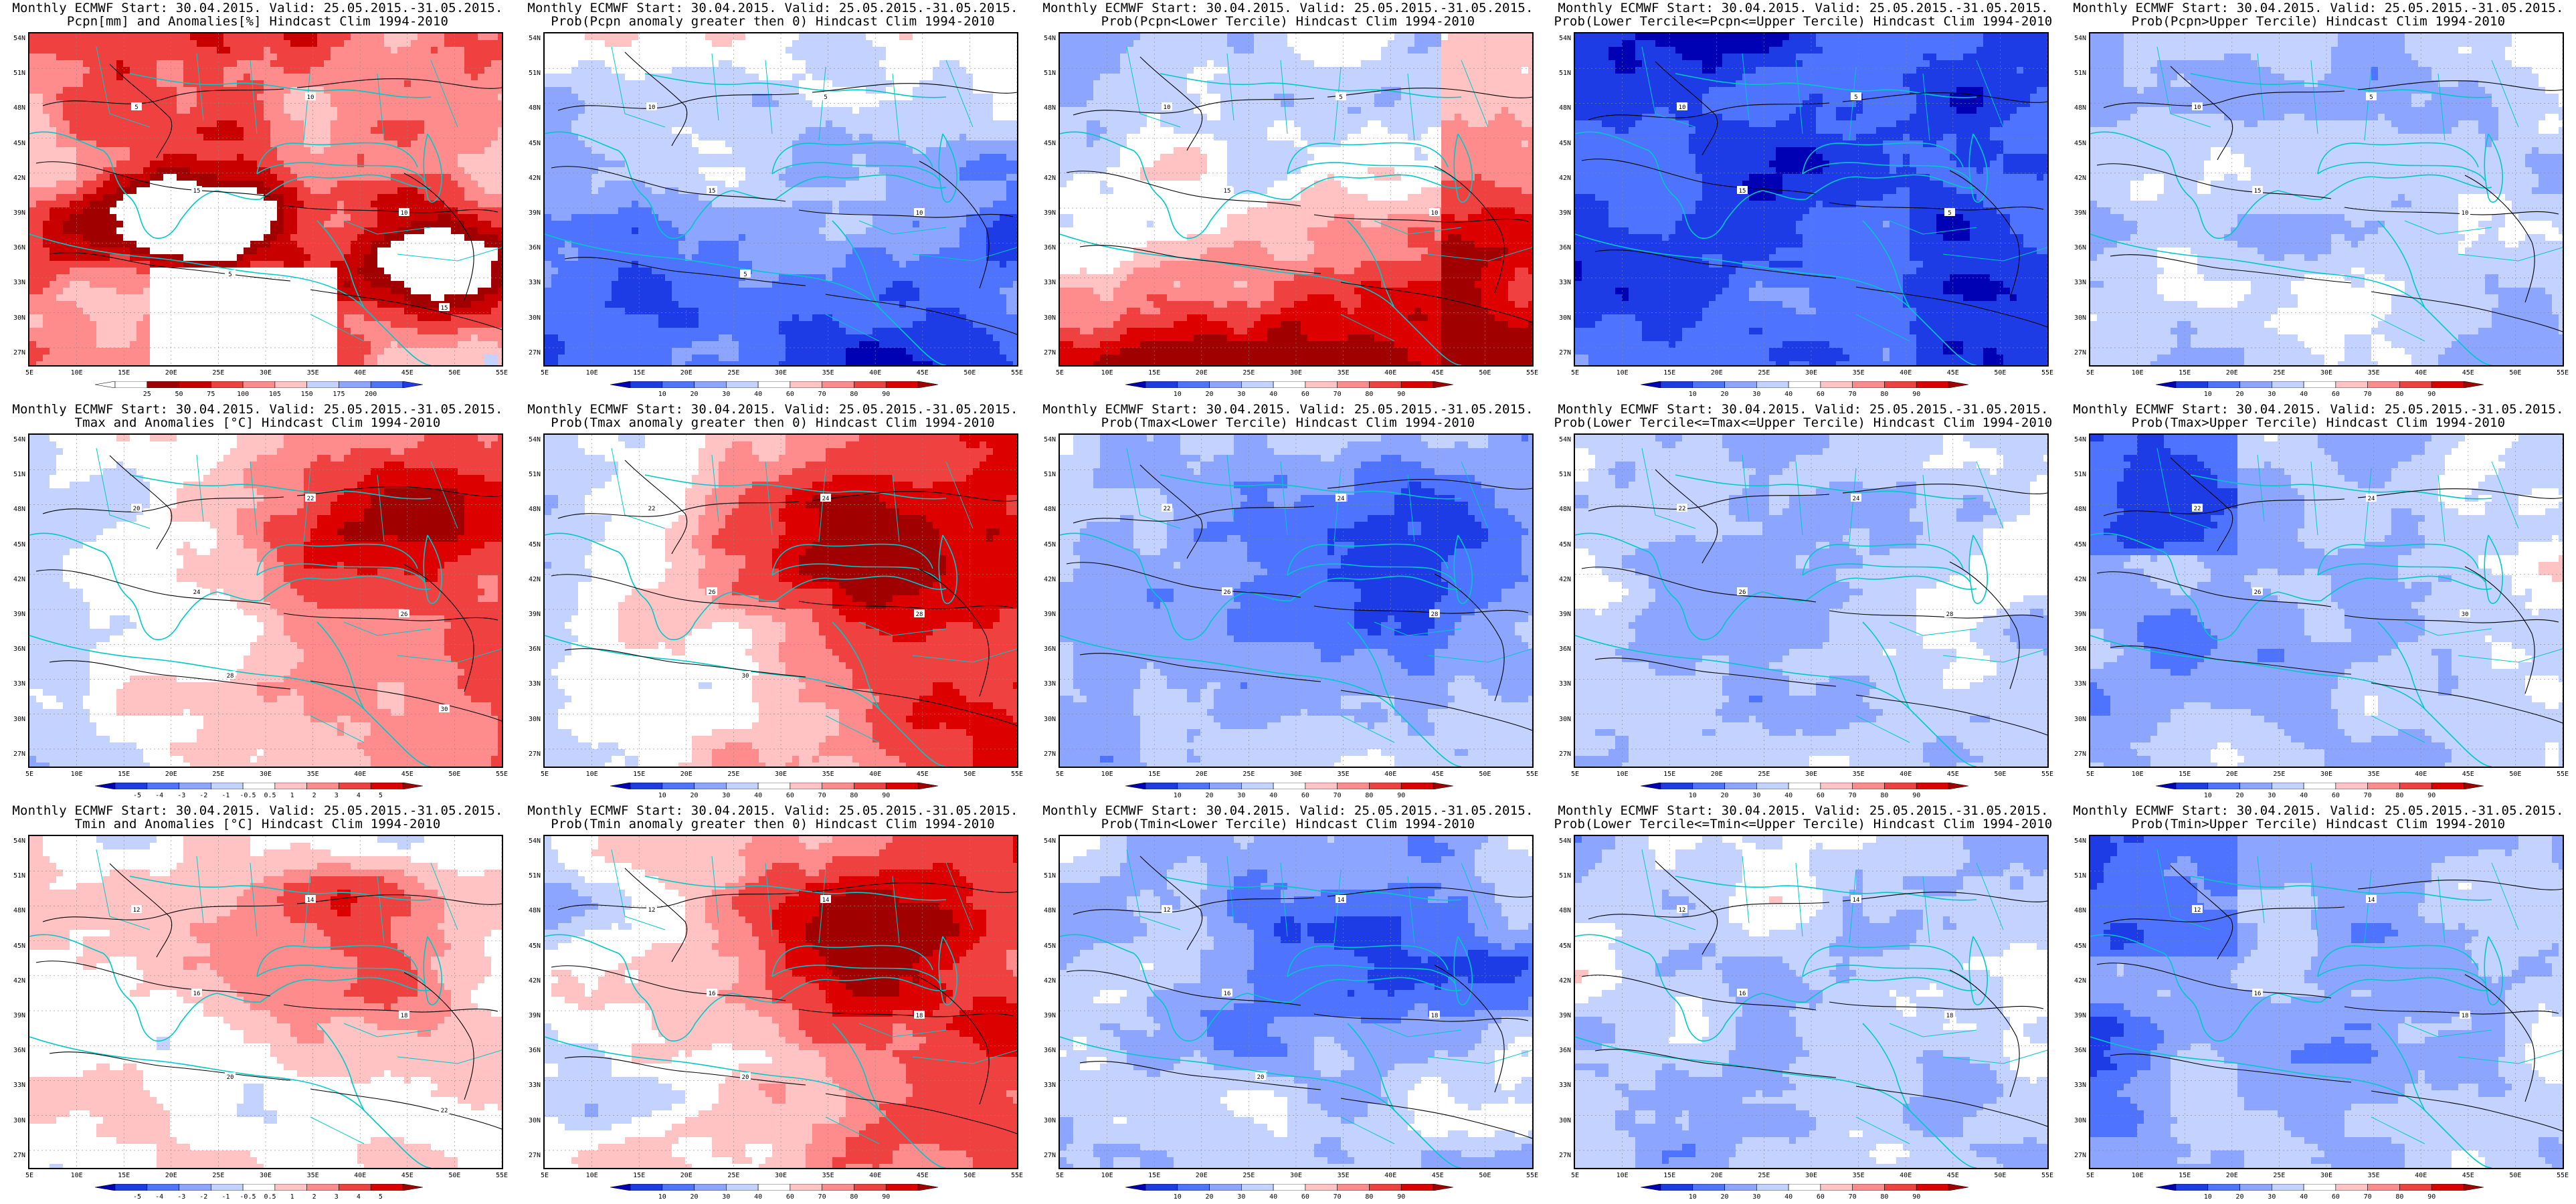  I want to click on contour-label: 26, so click(1227, 592).